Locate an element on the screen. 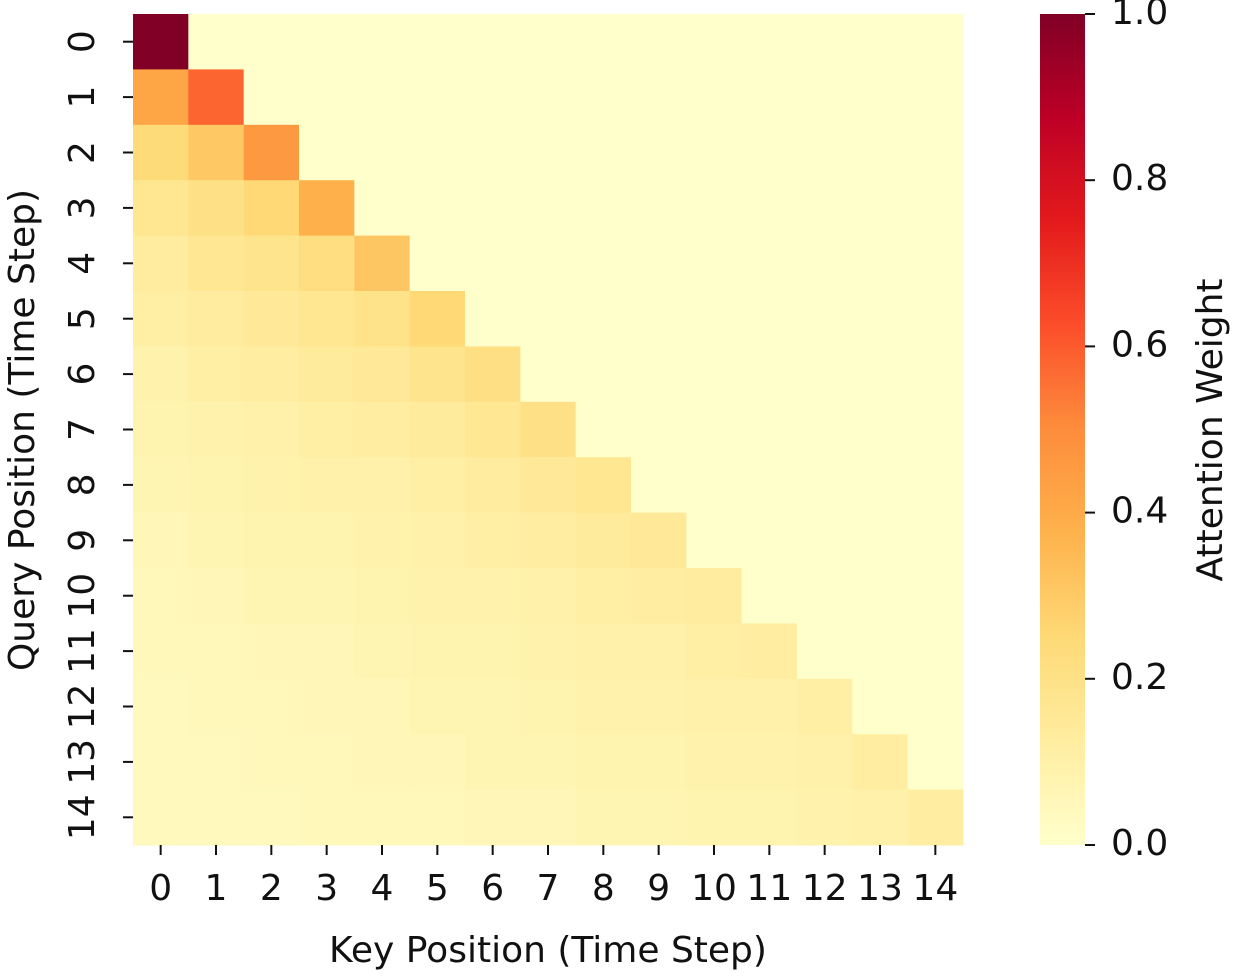 The height and width of the screenshot is (979, 1233). x-tick-label: 10 is located at coordinates (714, 888).